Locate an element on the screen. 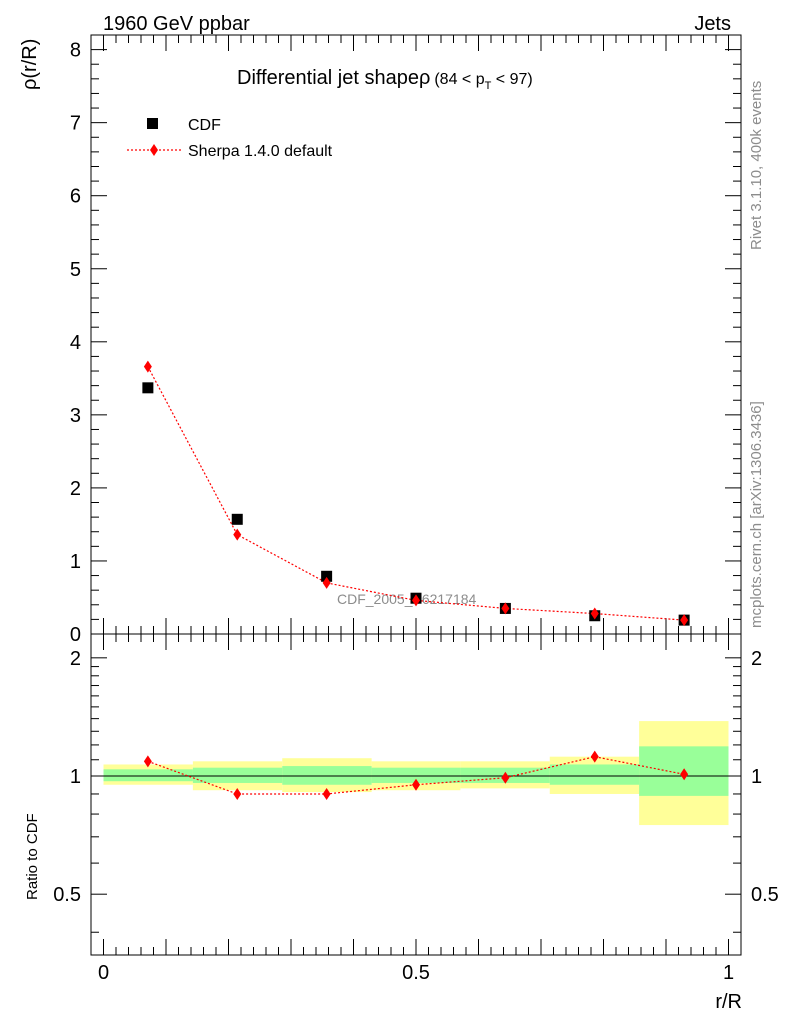 The image size is (786, 1024). ratio-y-tick-label-left: 2 is located at coordinates (75, 659).